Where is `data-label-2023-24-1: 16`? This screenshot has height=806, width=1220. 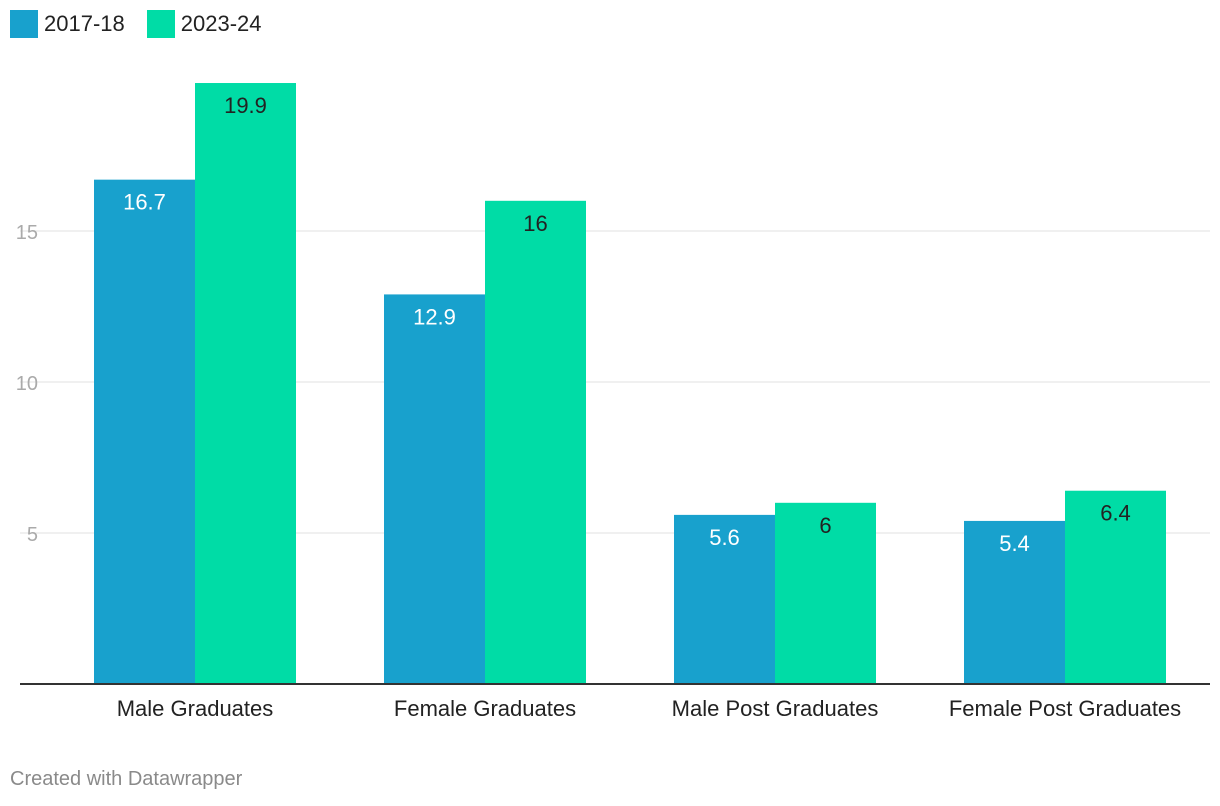 data-label-2023-24-1: 16 is located at coordinates (535, 223).